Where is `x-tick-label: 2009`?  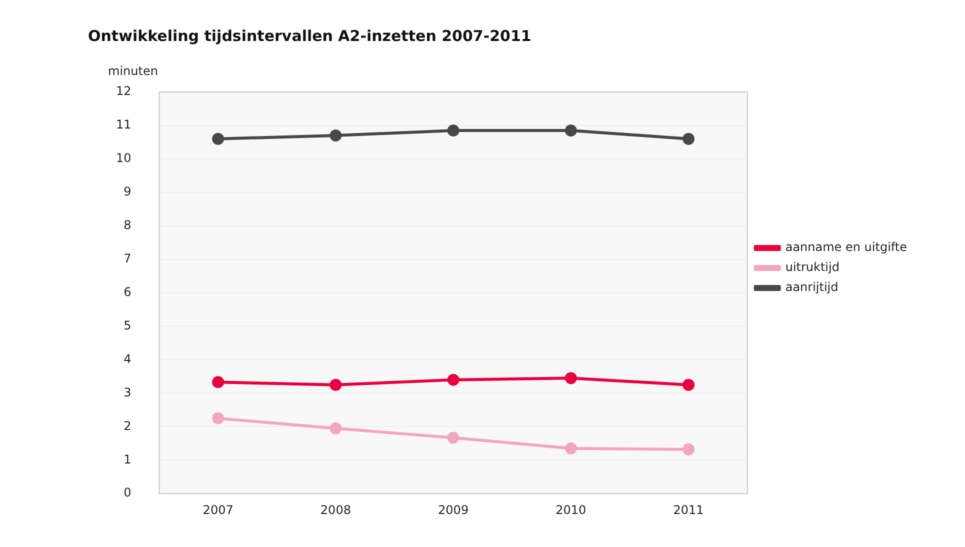
x-tick-label: 2009 is located at coordinates (453, 509).